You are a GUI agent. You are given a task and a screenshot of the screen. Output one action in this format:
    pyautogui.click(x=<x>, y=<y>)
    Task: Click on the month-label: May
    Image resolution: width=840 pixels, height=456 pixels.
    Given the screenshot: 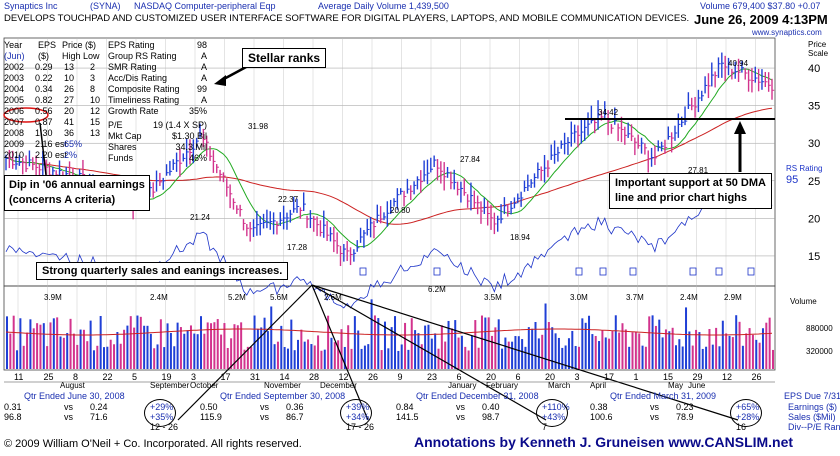 What is the action you would take?
    pyautogui.click(x=675, y=385)
    